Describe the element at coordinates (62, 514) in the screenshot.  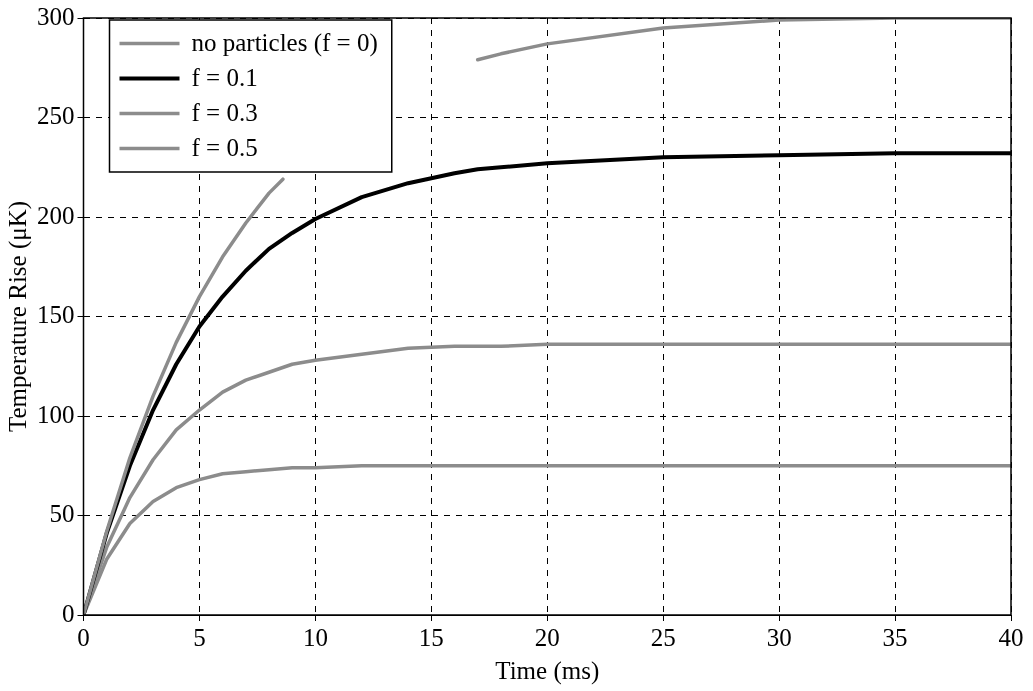
I see `y-tick-label: 50` at that location.